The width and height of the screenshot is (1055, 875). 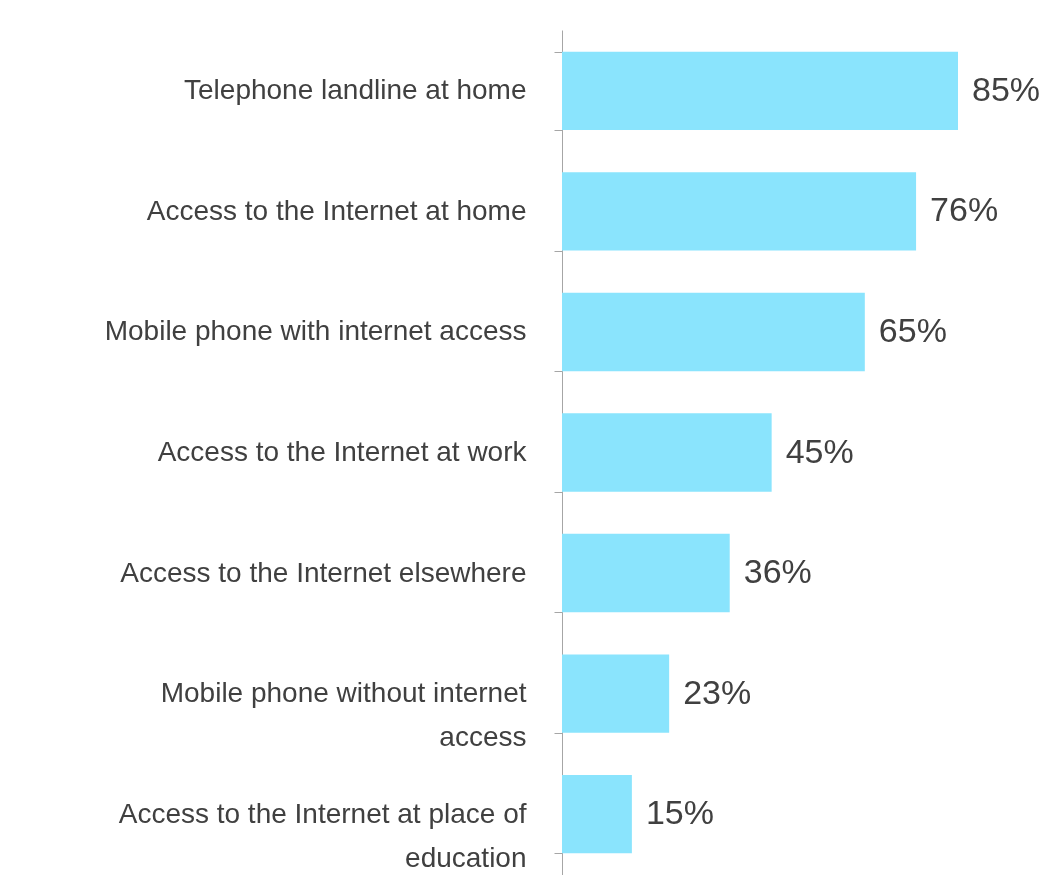 I want to click on y-tick-label: Access to the Internet at place of education, so click(x=322, y=835).